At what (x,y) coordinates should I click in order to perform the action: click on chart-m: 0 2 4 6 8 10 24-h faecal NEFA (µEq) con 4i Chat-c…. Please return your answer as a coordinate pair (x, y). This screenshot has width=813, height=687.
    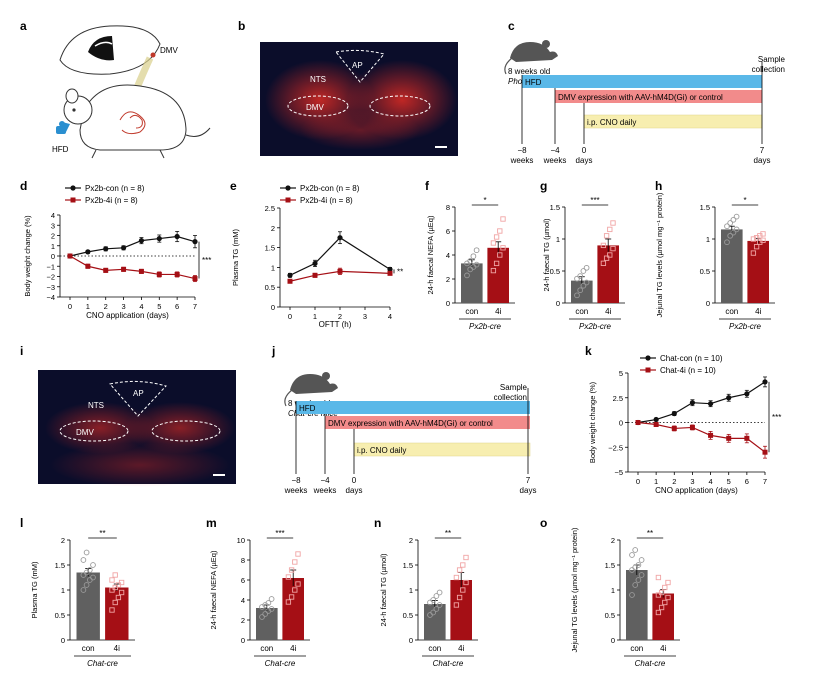
    Looking at the image, I should click on (259, 598).